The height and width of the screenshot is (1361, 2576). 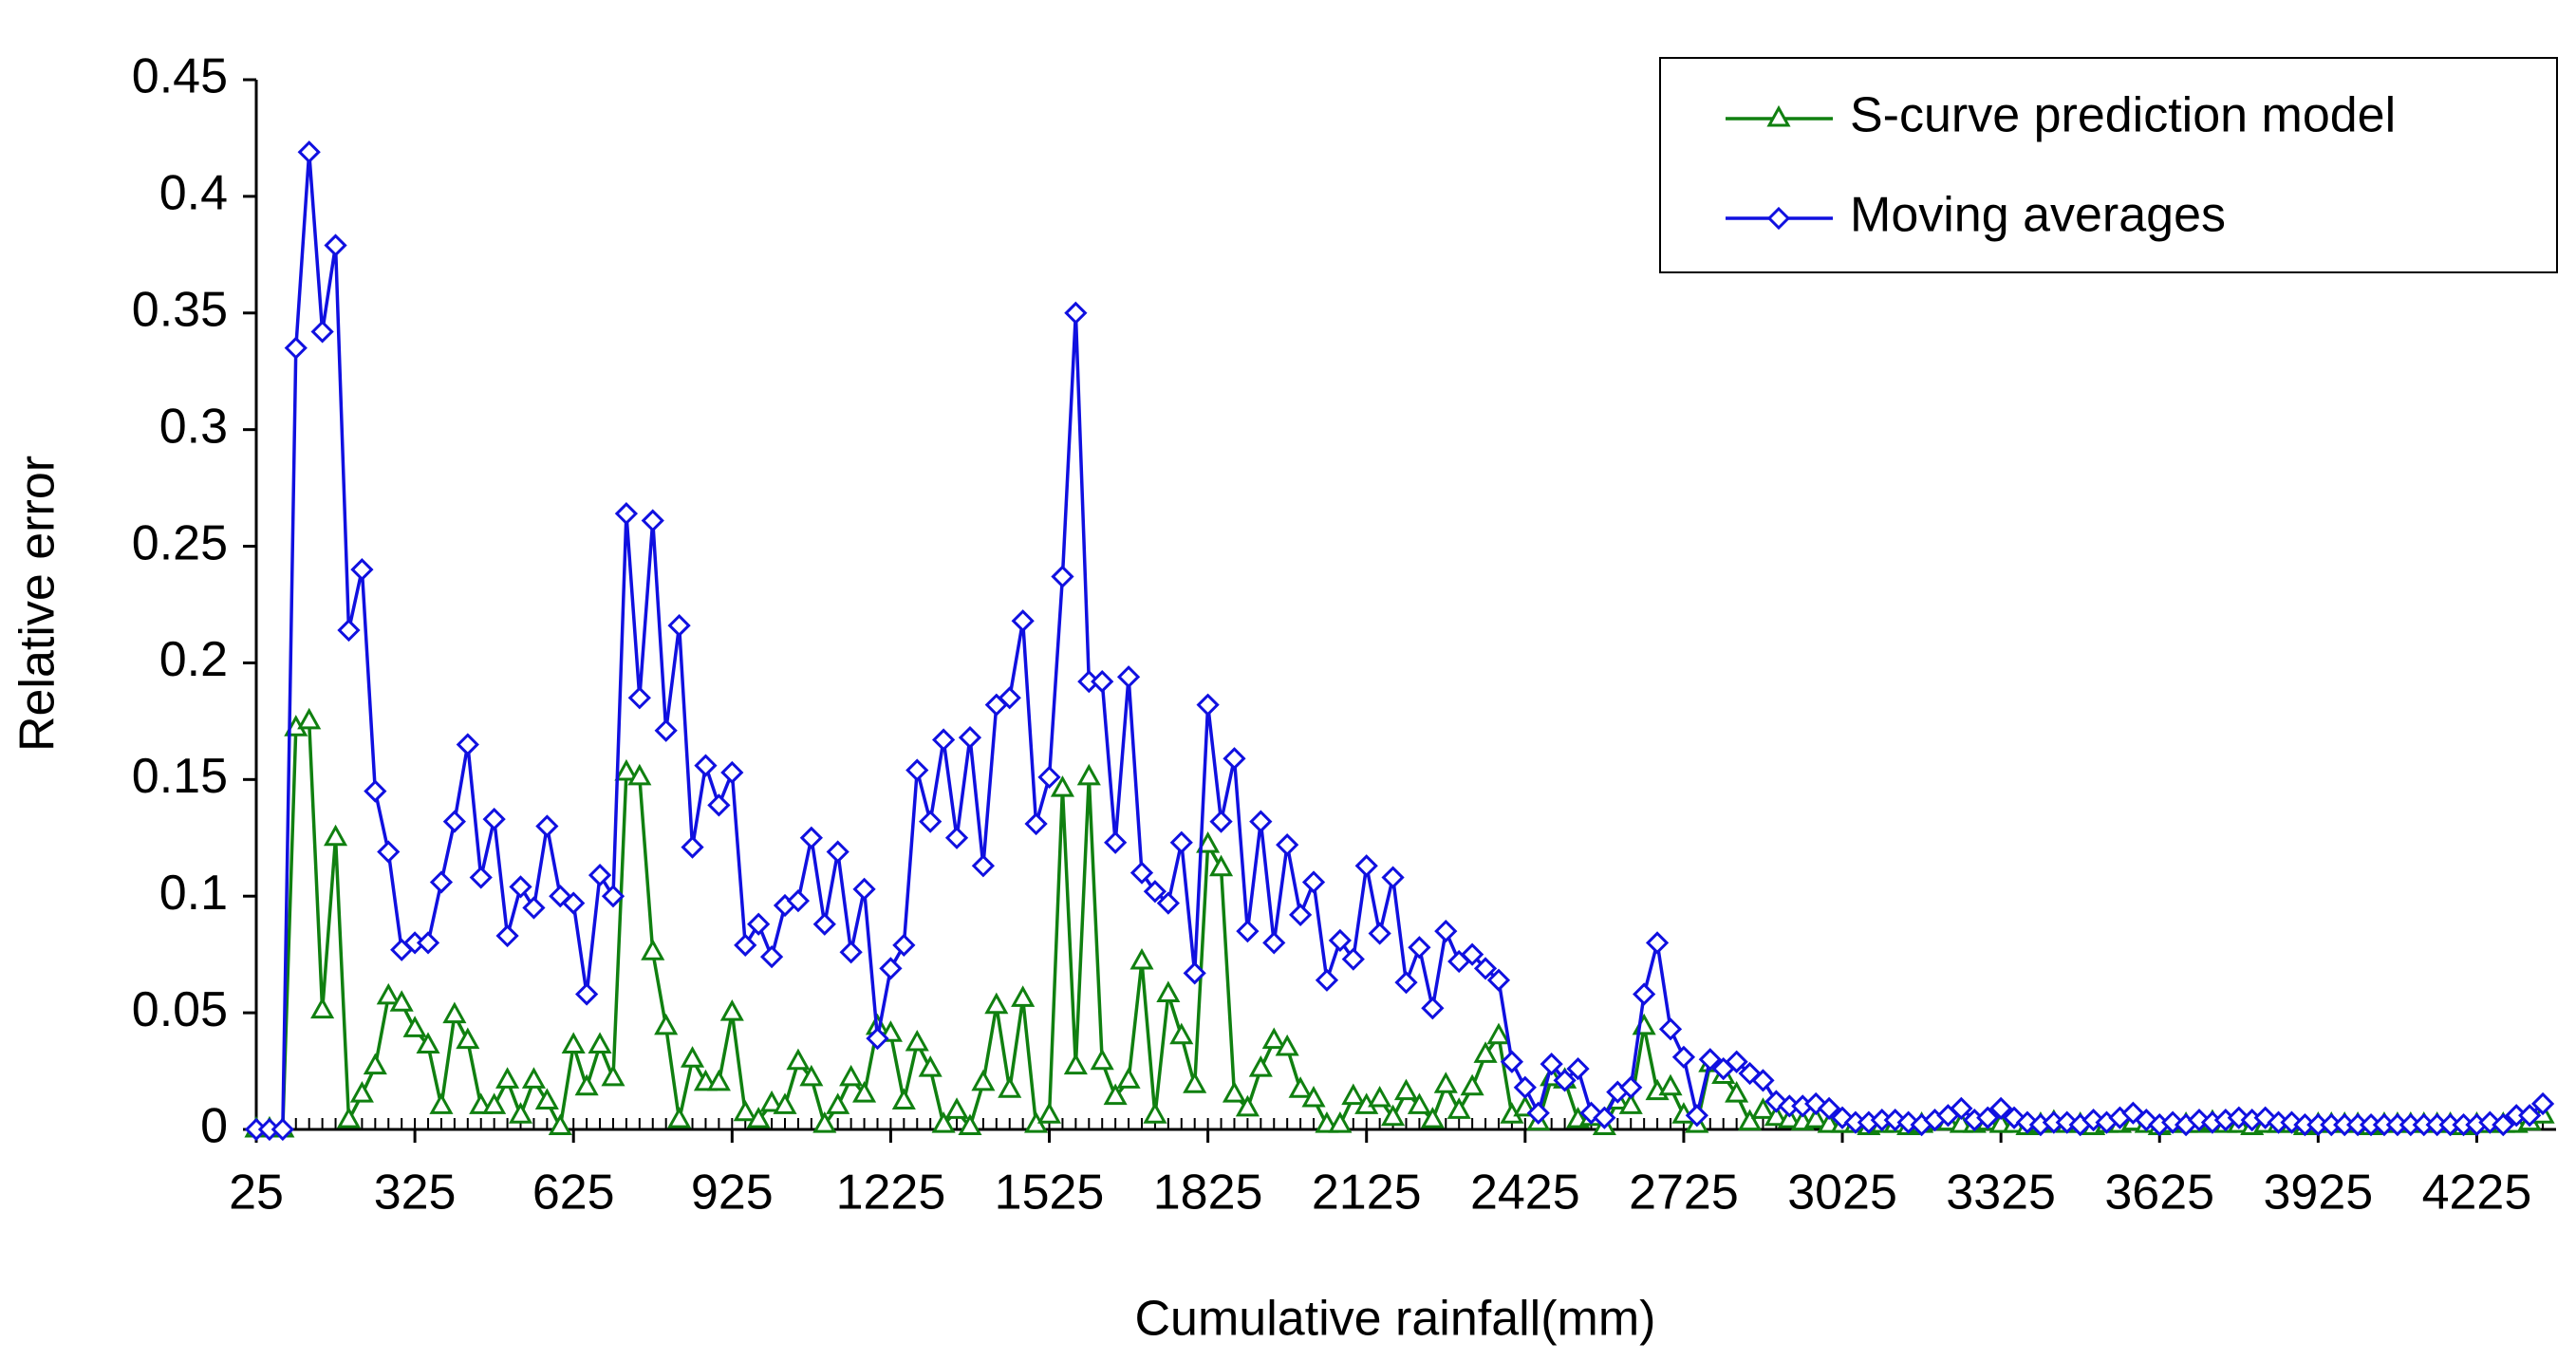 What do you see at coordinates (2159, 1193) in the screenshot?
I see `x-tick-label: 3625` at bounding box center [2159, 1193].